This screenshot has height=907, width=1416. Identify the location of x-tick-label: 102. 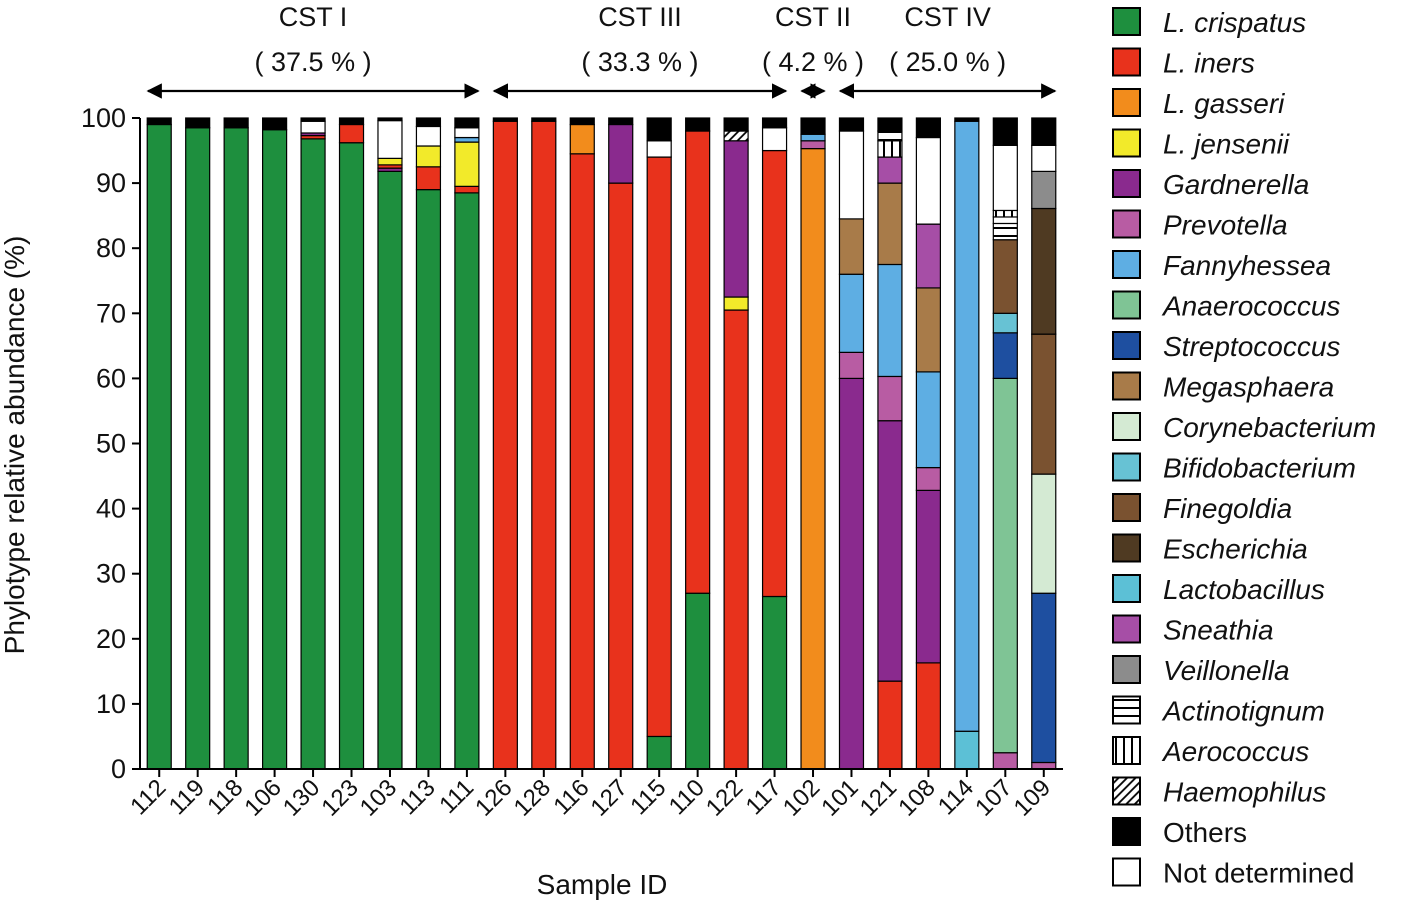
(801, 797).